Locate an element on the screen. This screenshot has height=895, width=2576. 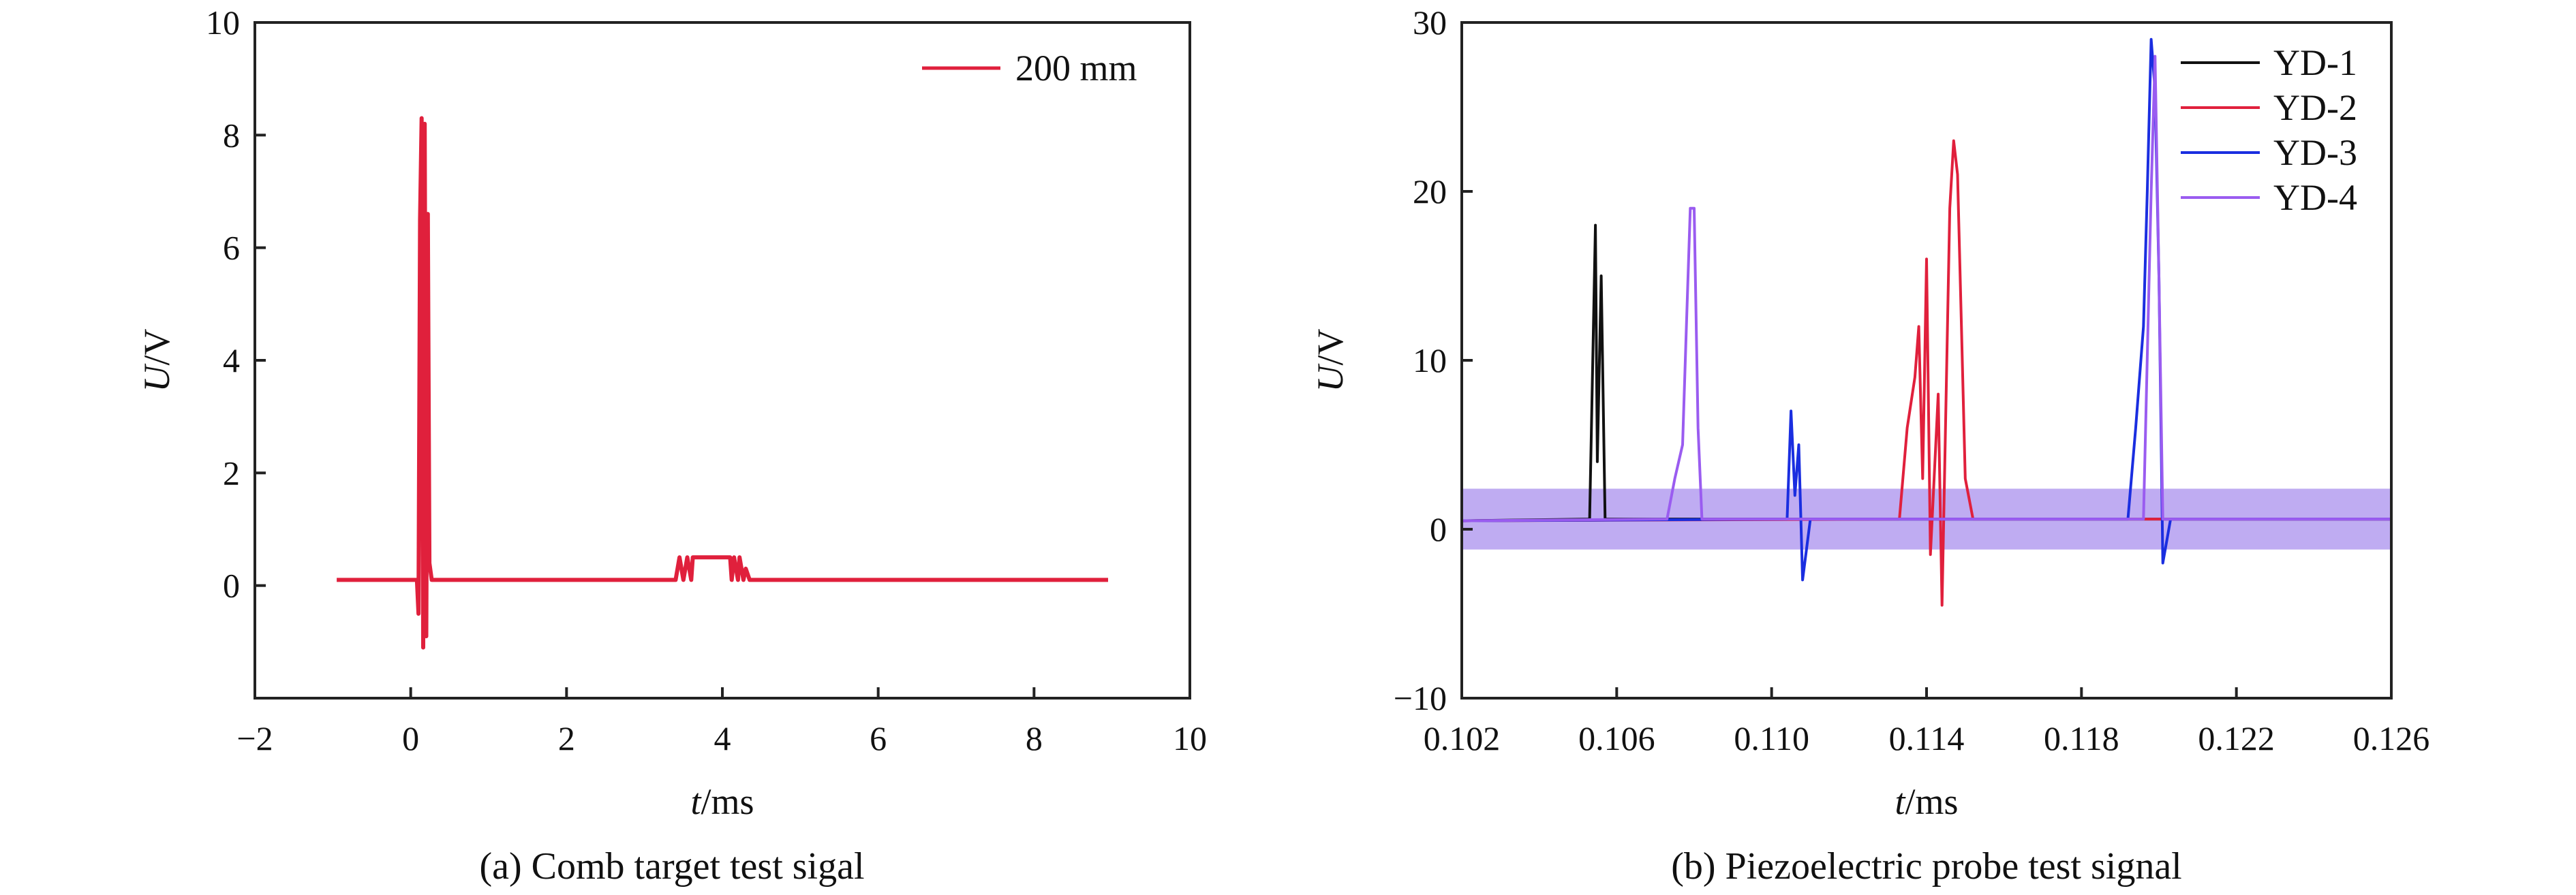
panel-b-caption: (b) Piezoelectric probe test signal is located at coordinates (1926, 866).